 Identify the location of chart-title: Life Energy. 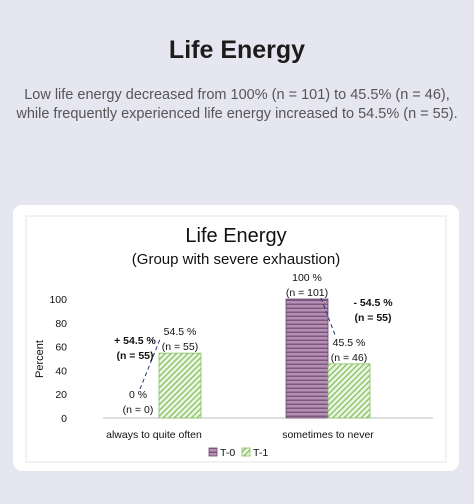
(235, 236).